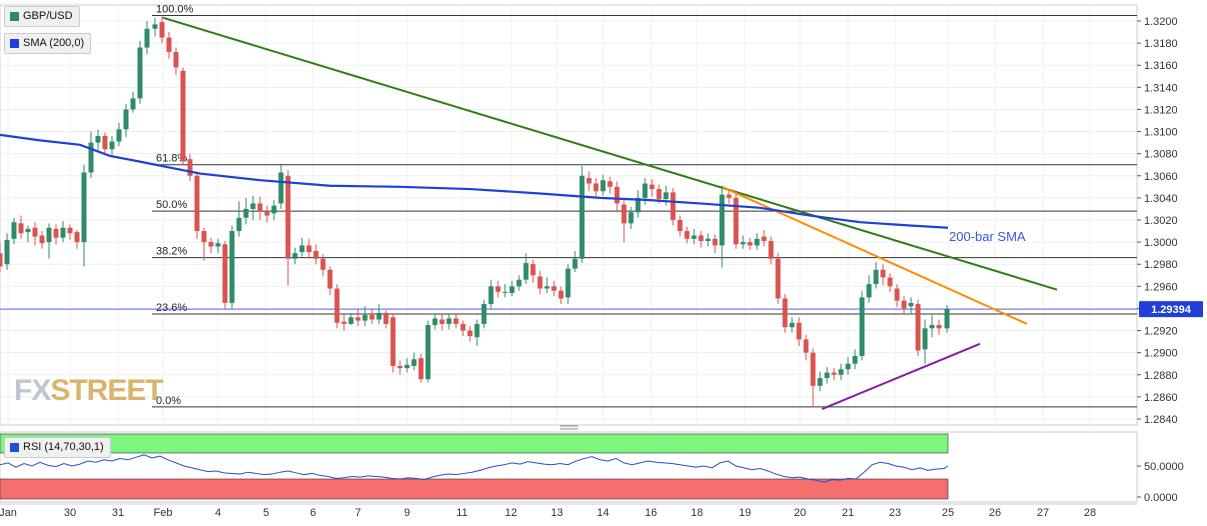 The image size is (1207, 526). I want to click on sma-indicator-label: SMA (200,0), so click(48, 43).